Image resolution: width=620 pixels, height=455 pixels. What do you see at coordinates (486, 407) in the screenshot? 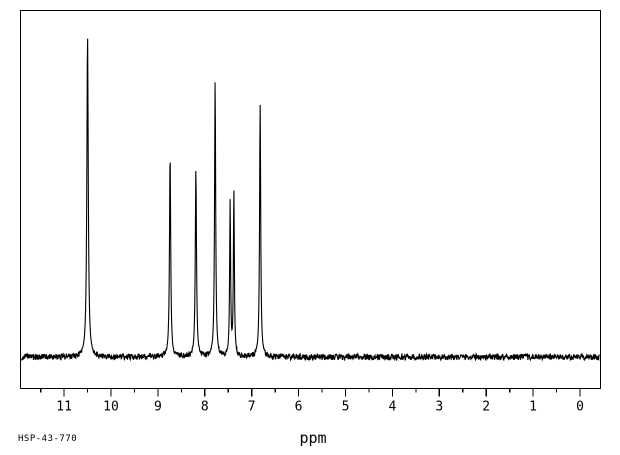
I see `axis-tick-label: 2` at bounding box center [486, 407].